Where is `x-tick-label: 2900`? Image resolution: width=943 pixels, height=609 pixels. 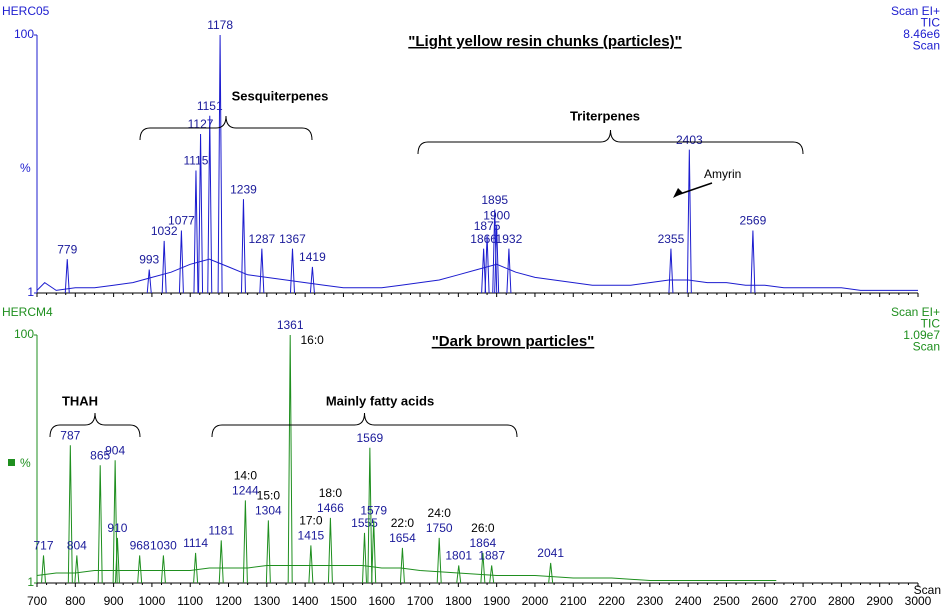 x-tick-label: 2900 is located at coordinates (879, 601).